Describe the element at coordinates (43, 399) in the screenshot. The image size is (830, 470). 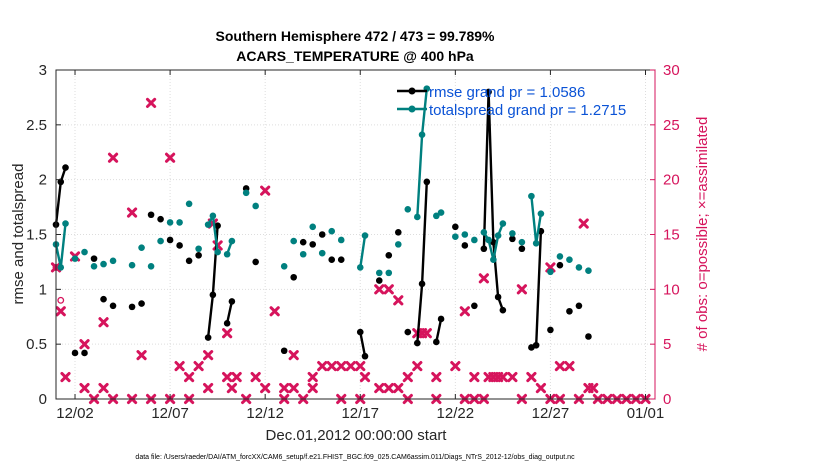
I see `y-tick-label-left: 0` at that location.